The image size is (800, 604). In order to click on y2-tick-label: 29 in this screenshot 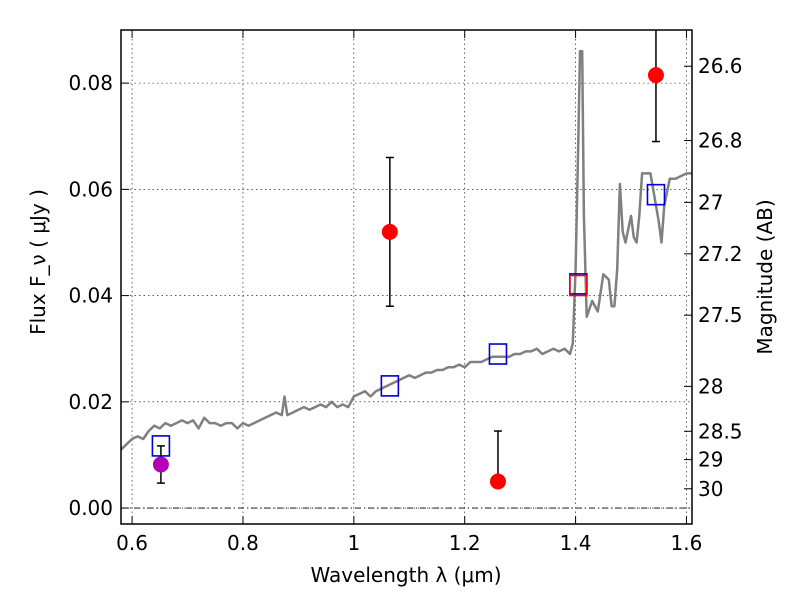, I will do `click(710, 460)`.